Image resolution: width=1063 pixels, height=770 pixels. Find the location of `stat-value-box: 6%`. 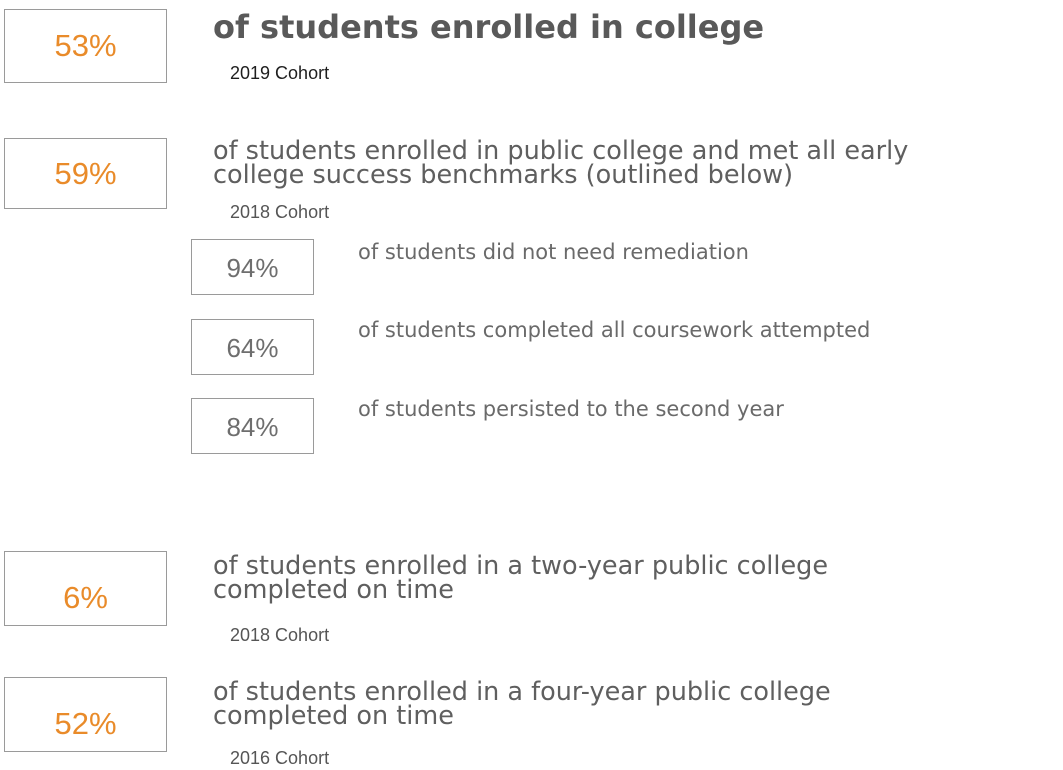

stat-value-box: 6% is located at coordinates (85, 588).